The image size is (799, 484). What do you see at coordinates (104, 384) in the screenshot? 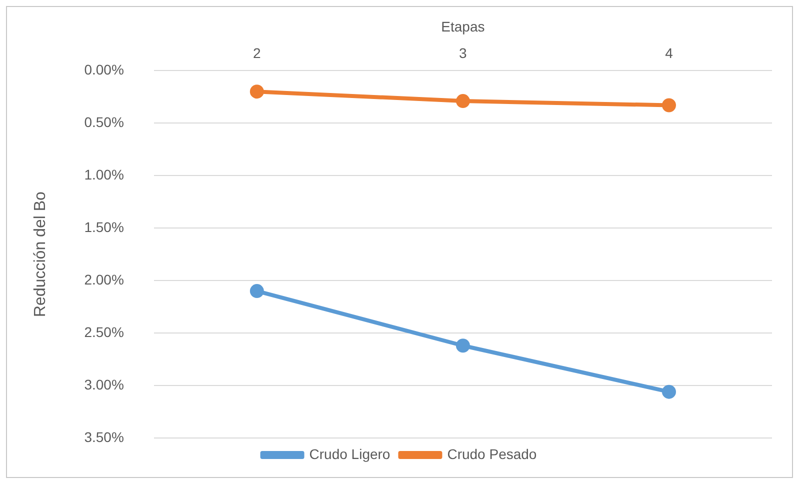
I see `y-tick-label: 3.00%` at bounding box center [104, 384].